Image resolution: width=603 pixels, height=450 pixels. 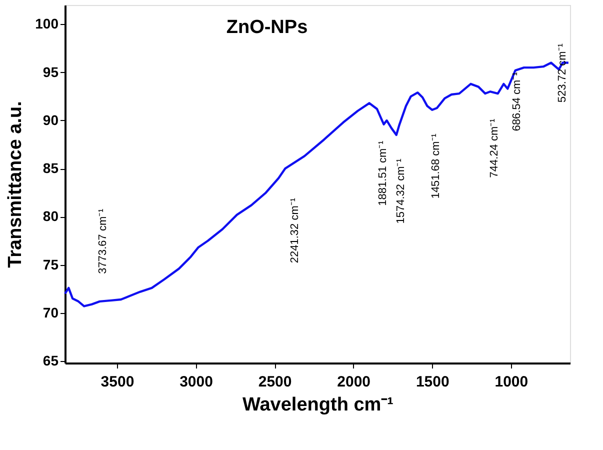 What do you see at coordinates (117, 382) in the screenshot?
I see `x-tick-label: 3500` at bounding box center [117, 382].